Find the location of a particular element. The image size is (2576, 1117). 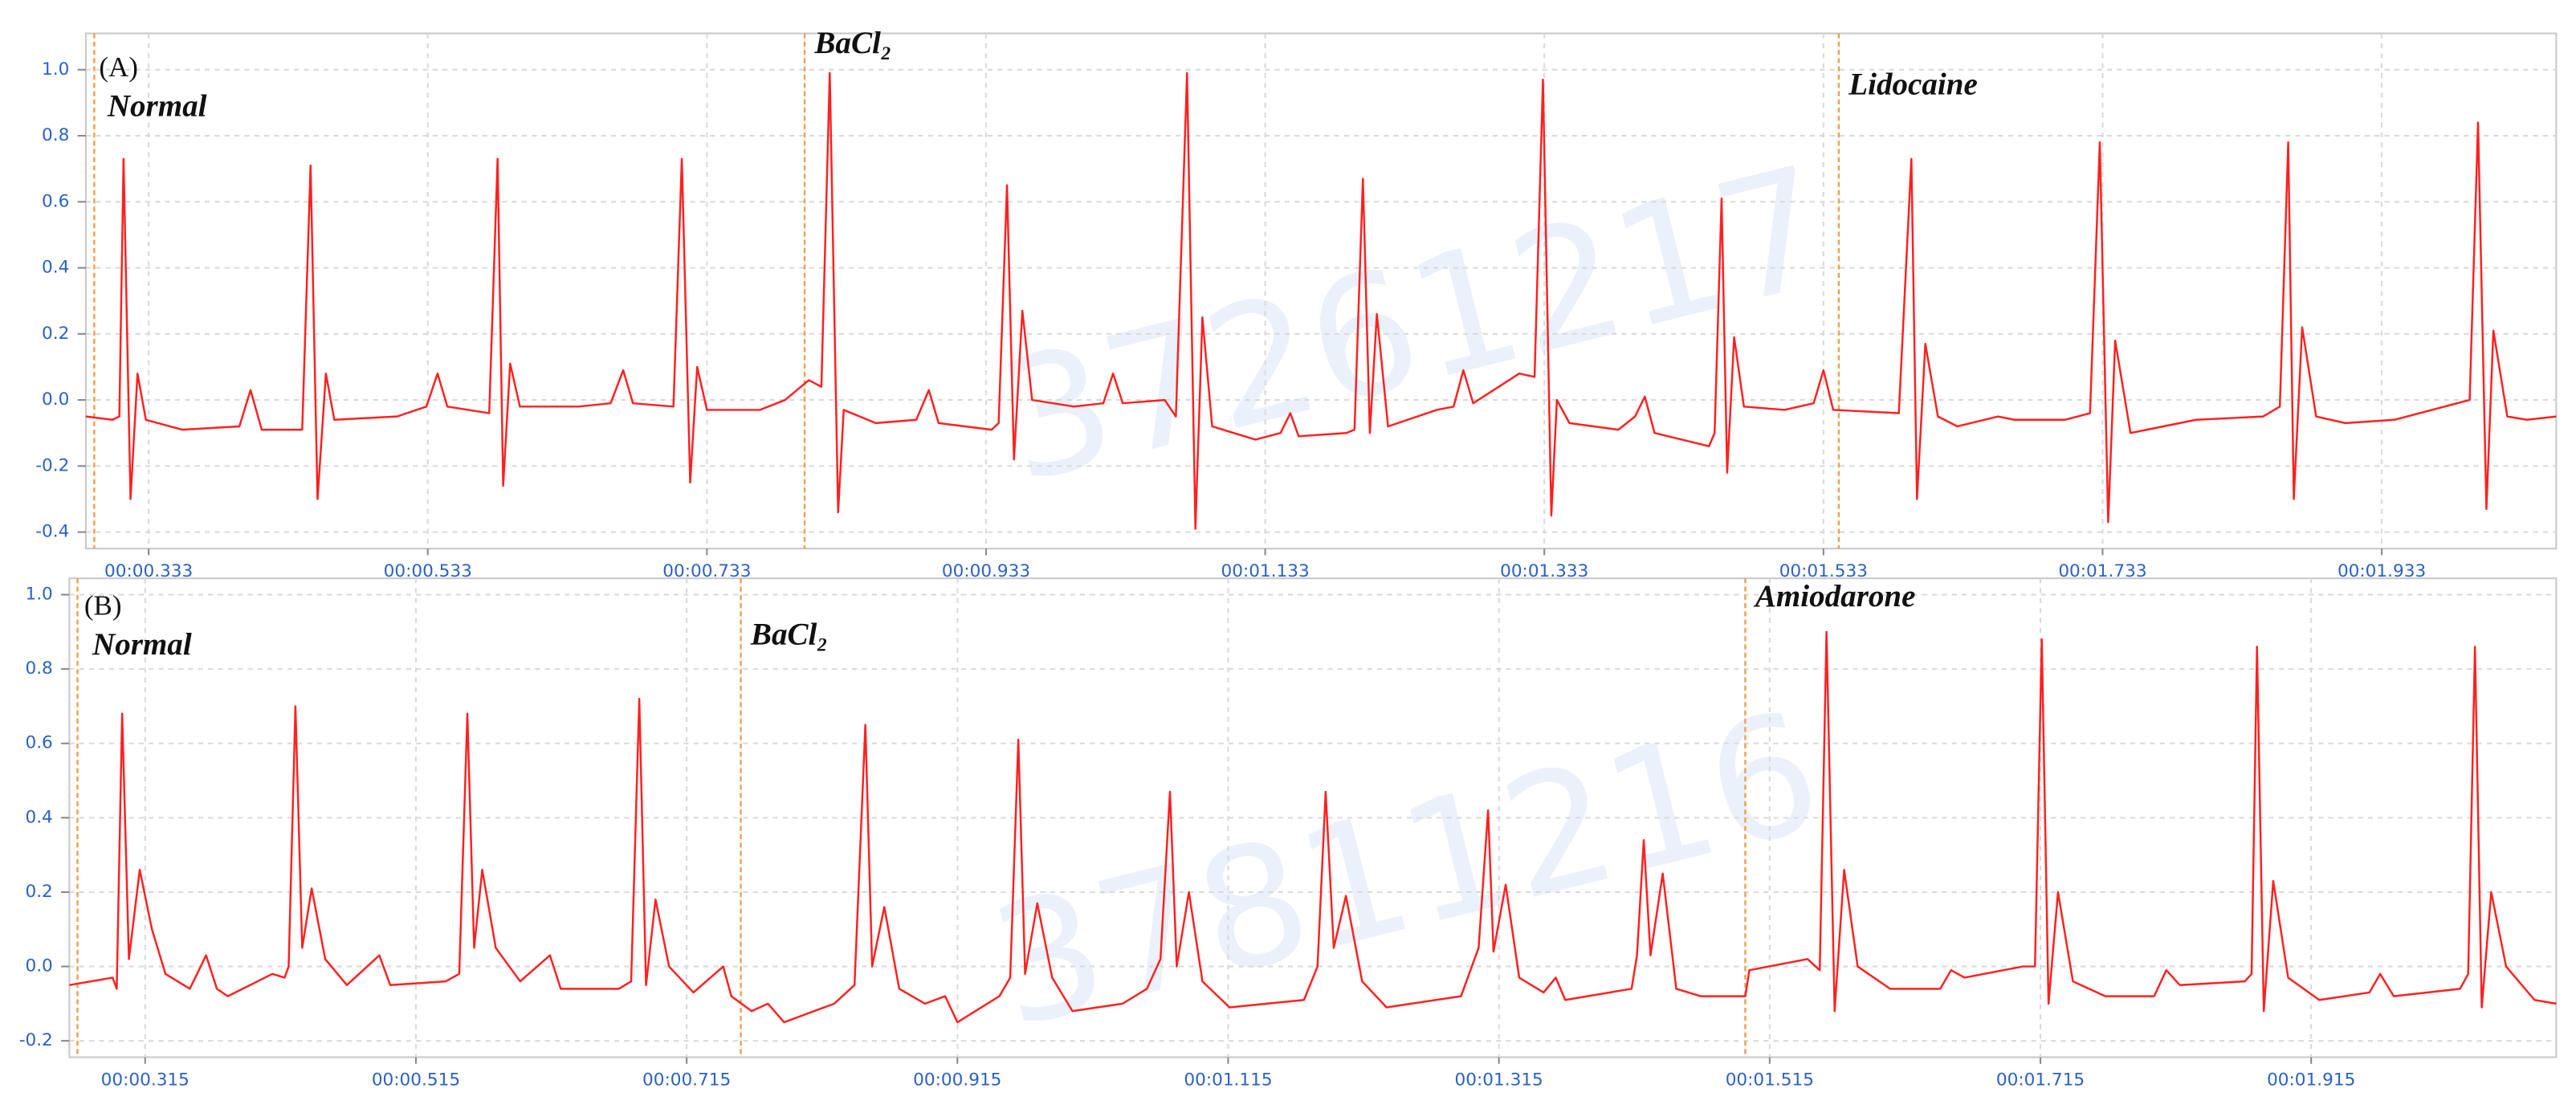

panel-label: (A) is located at coordinates (118, 67).